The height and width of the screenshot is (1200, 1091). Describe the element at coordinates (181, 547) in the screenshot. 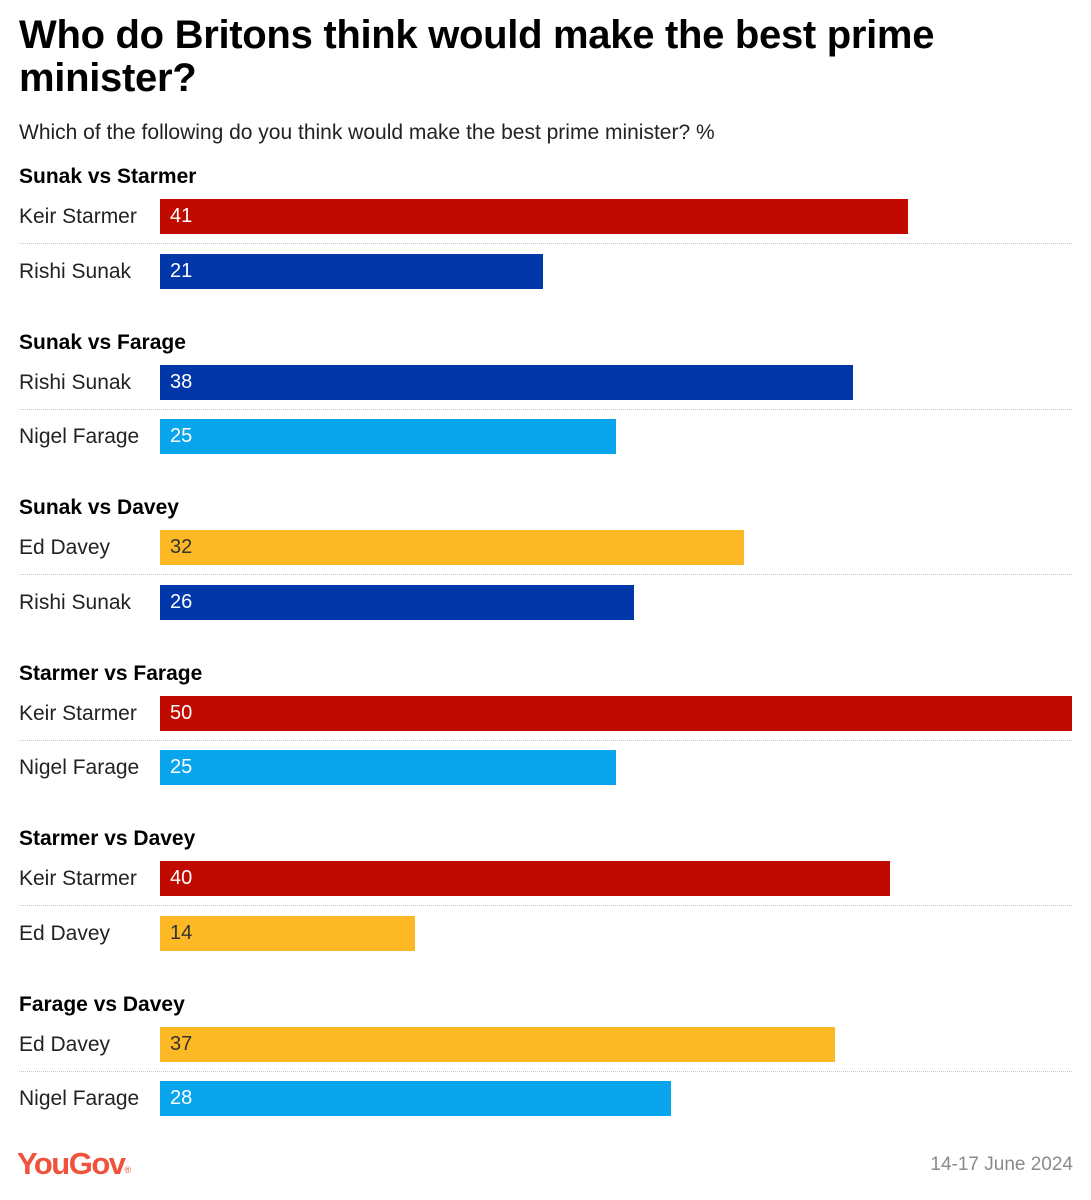

I see `bar-value-label: 32` at that location.